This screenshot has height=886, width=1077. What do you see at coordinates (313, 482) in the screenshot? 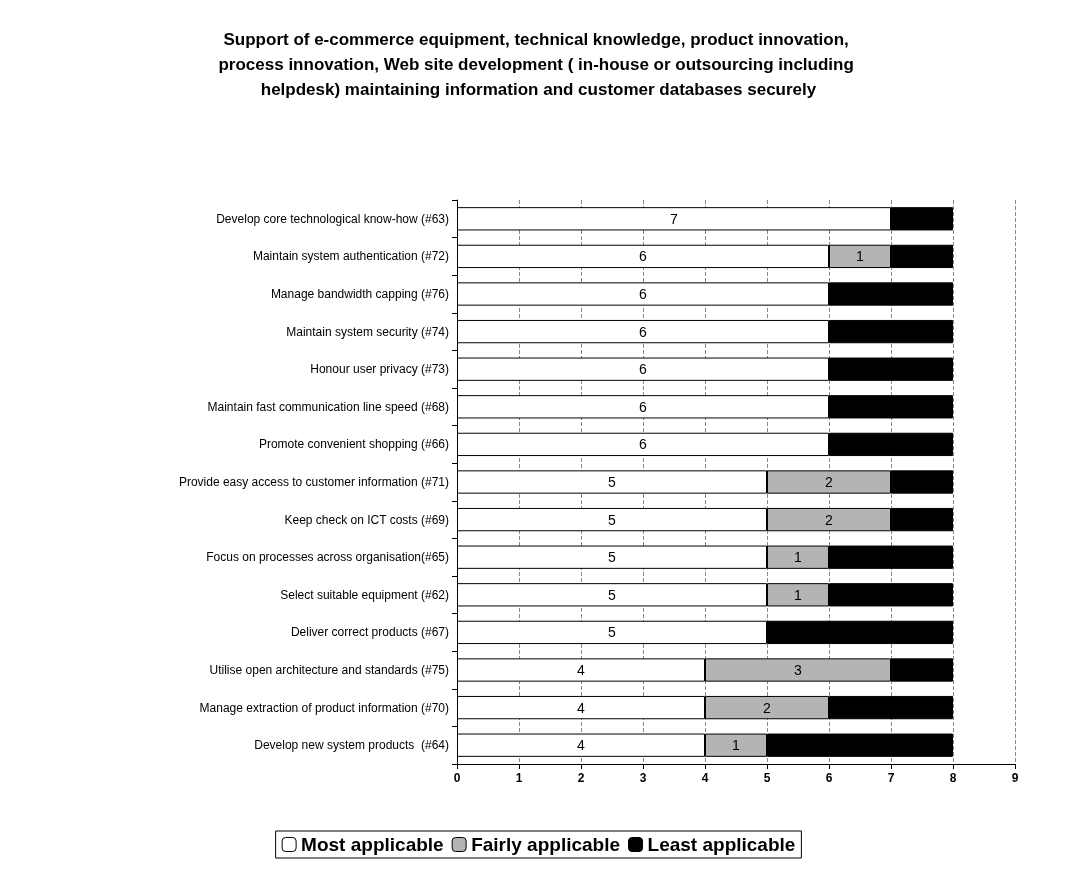
I see `y-tick-label: Provide easy access to customer information (#71)` at bounding box center [313, 482].